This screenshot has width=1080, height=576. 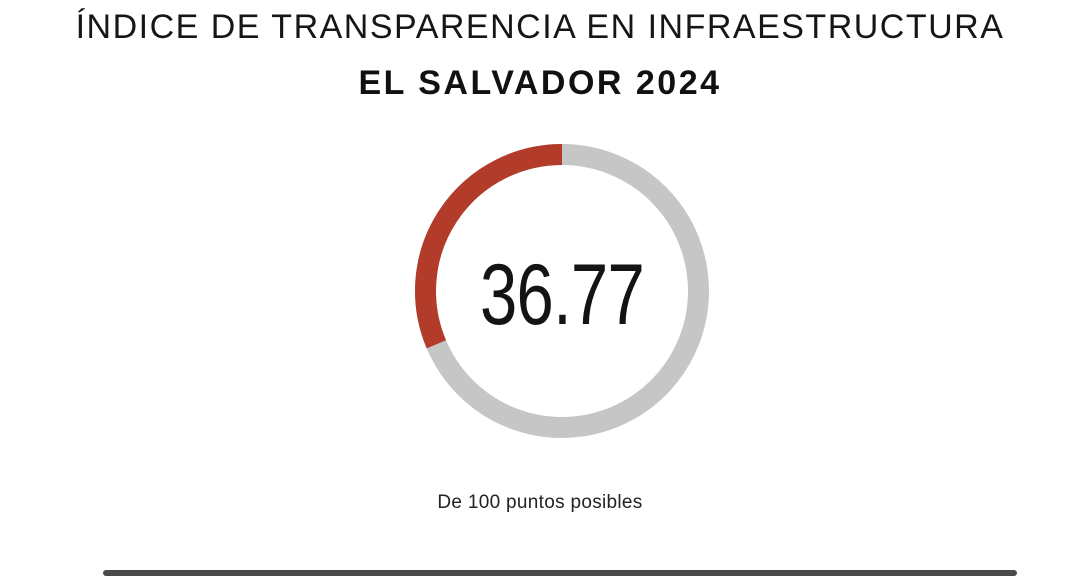 I want to click on gauge-progress-arc, so click(x=489, y=246).